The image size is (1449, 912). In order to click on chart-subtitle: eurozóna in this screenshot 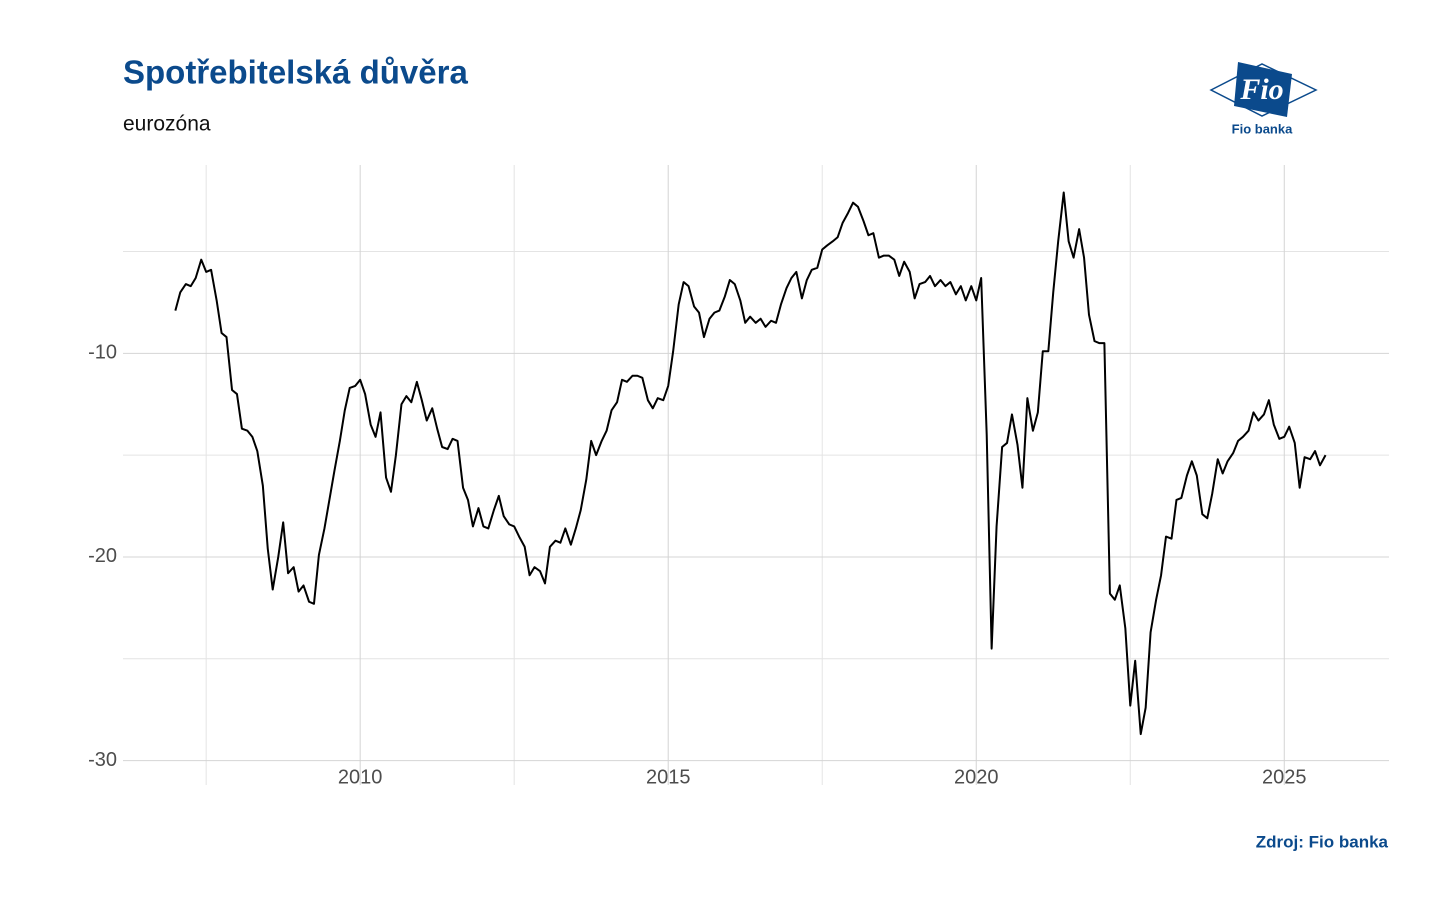, I will do `click(167, 124)`.